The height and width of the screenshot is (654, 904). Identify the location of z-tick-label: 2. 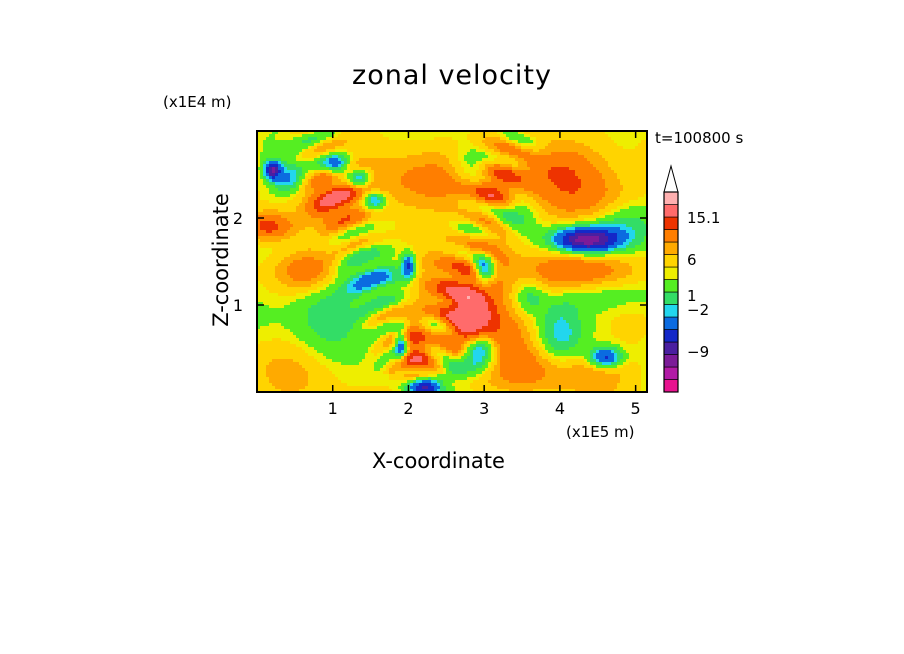
(238, 218).